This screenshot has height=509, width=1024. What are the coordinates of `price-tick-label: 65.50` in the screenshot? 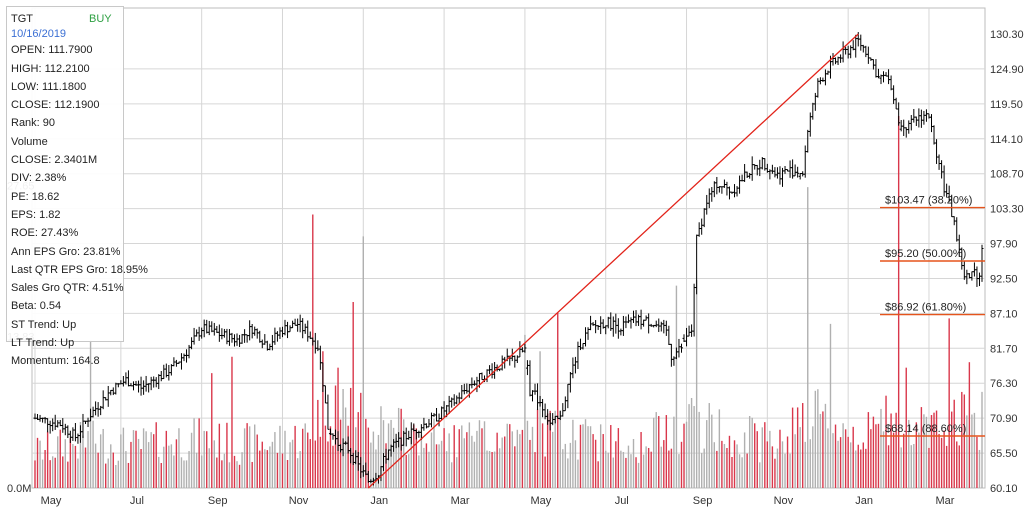 It's located at (1004, 454).